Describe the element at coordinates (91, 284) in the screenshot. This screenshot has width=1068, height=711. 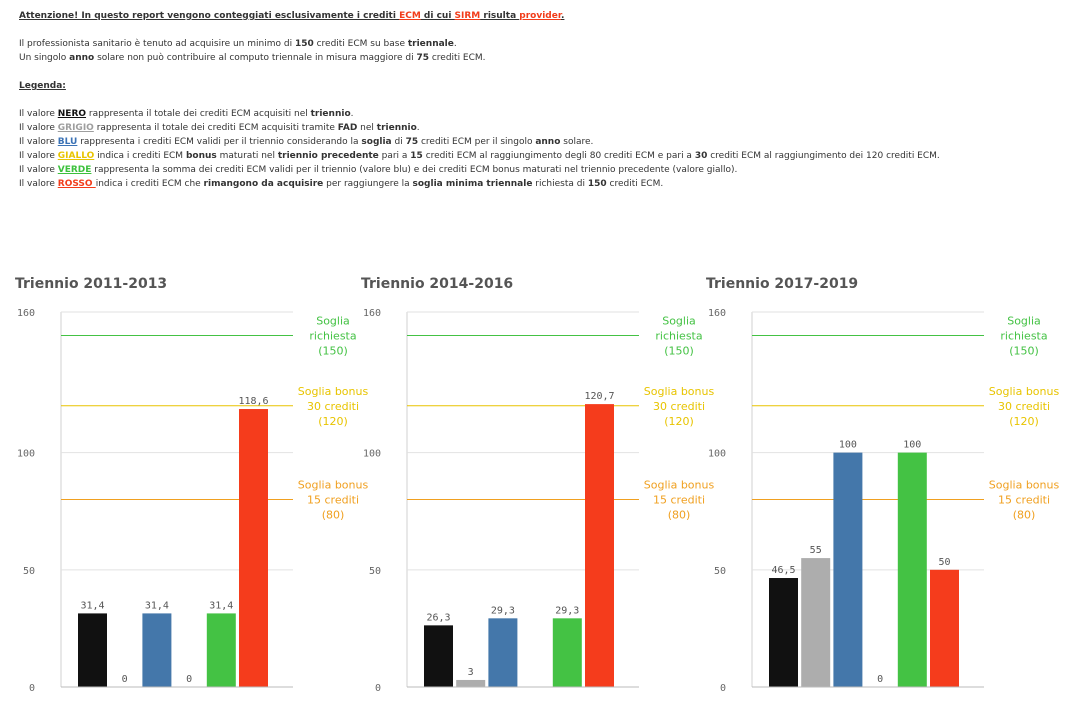
I see `chart-title: Triennio 2011-2013` at that location.